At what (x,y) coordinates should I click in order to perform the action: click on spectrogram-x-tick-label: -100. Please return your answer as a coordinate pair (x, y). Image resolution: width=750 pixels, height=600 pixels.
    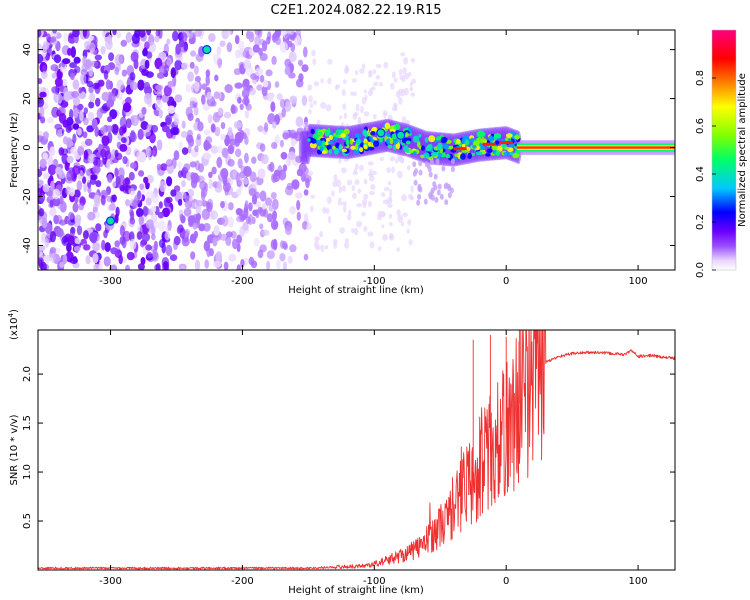
    Looking at the image, I should click on (374, 281).